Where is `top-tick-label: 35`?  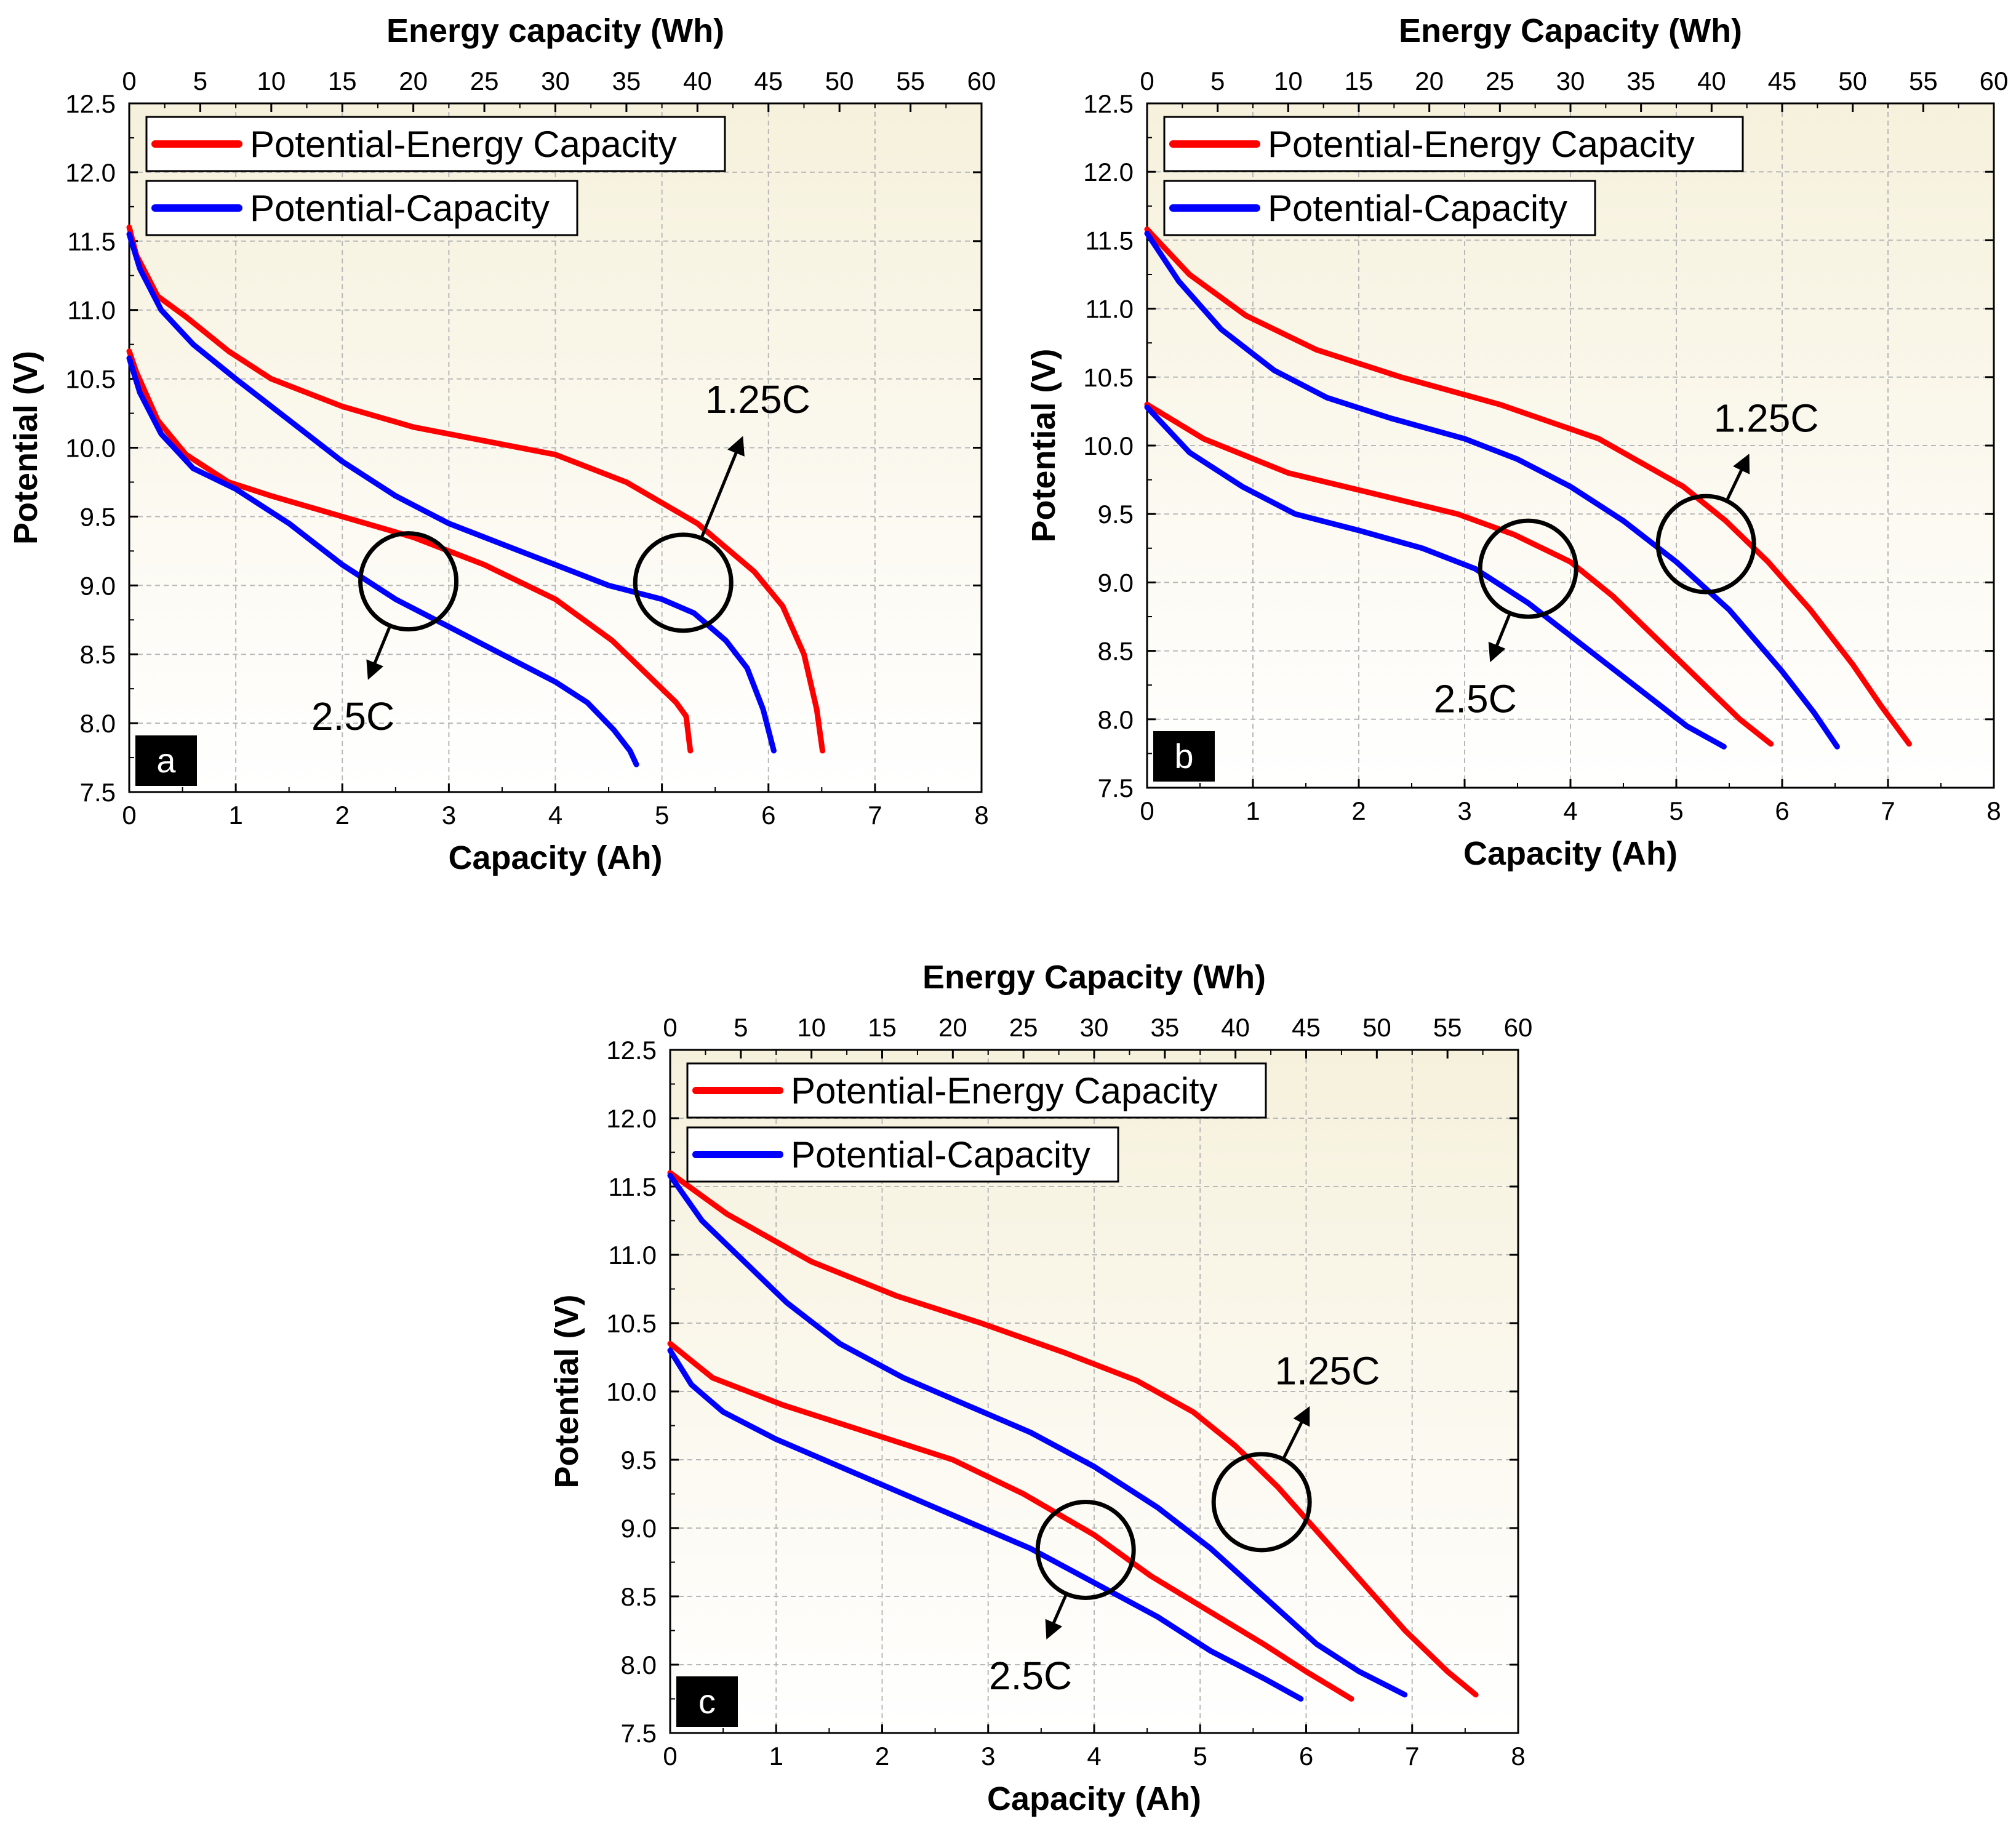 top-tick-label: 35 is located at coordinates (1164, 1027).